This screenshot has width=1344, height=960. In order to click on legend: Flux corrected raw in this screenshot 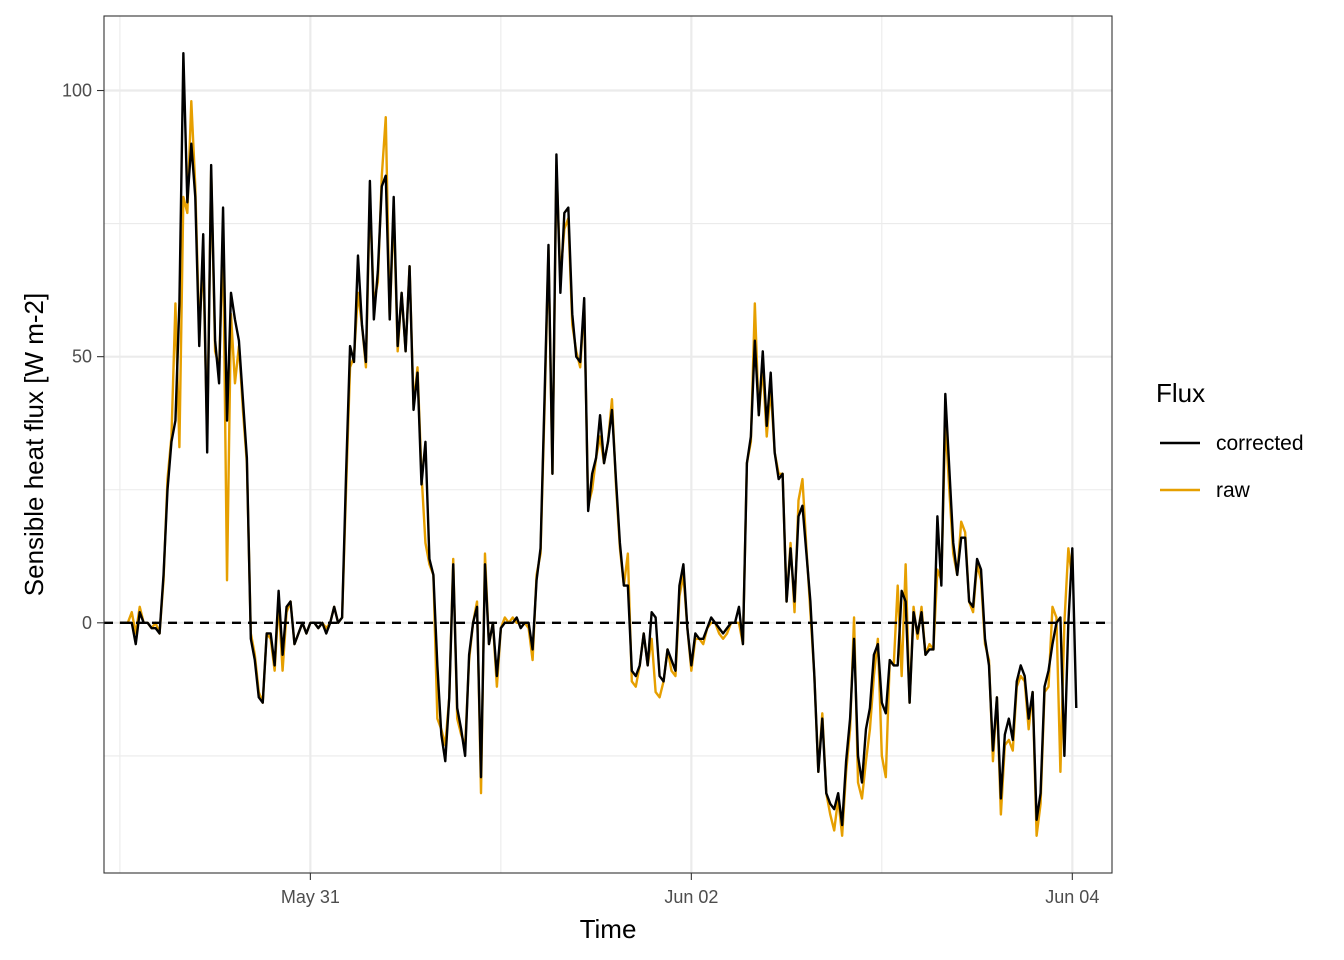, I will do `click(1230, 440)`.